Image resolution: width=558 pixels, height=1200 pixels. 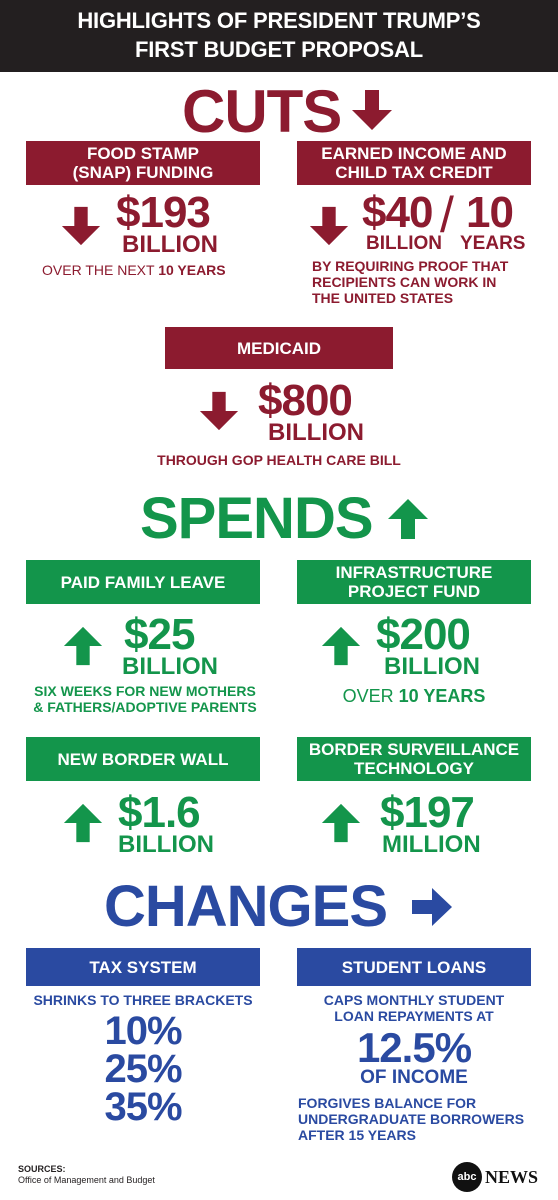 What do you see at coordinates (279, 20) in the screenshot?
I see `header-line-1: HIGHLIGHTS OF PRESIDENT TRUMP’S` at bounding box center [279, 20].